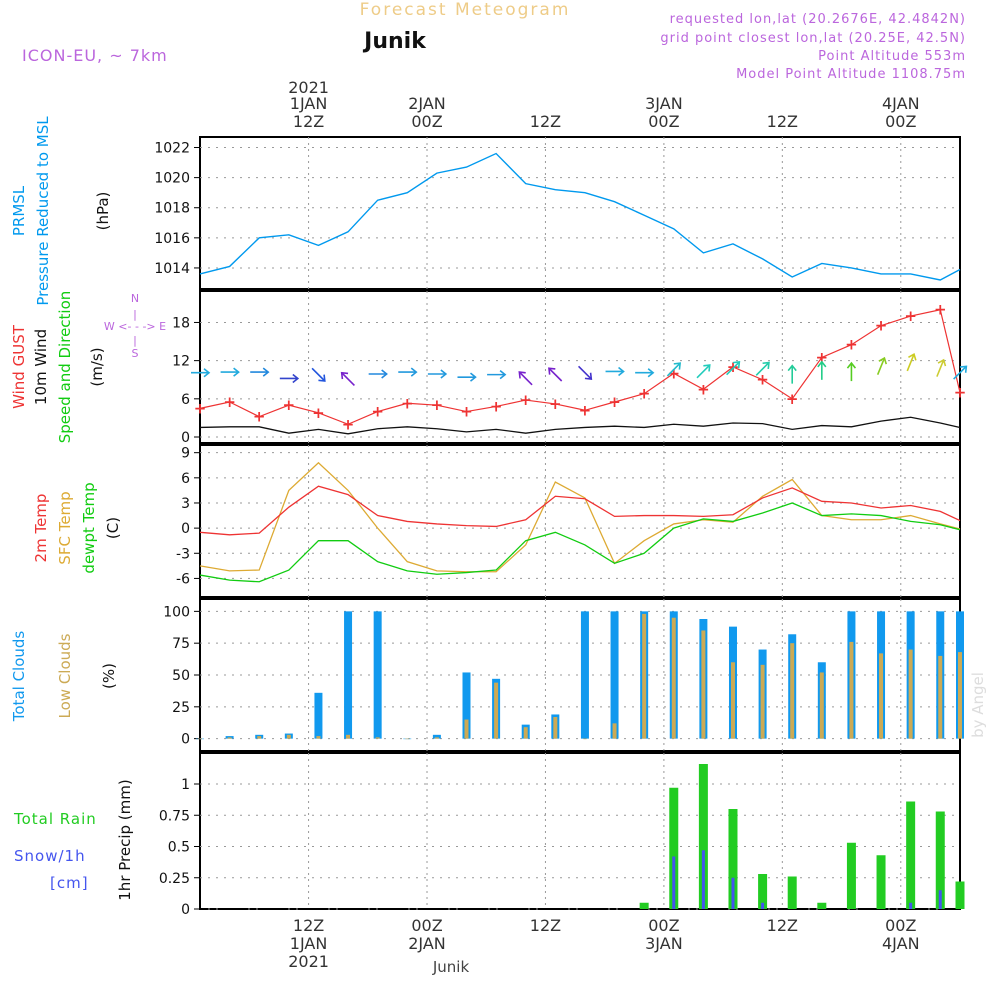 This screenshot has width=1000, height=1004. I want to click on wind-speed-line, so click(580, 425).